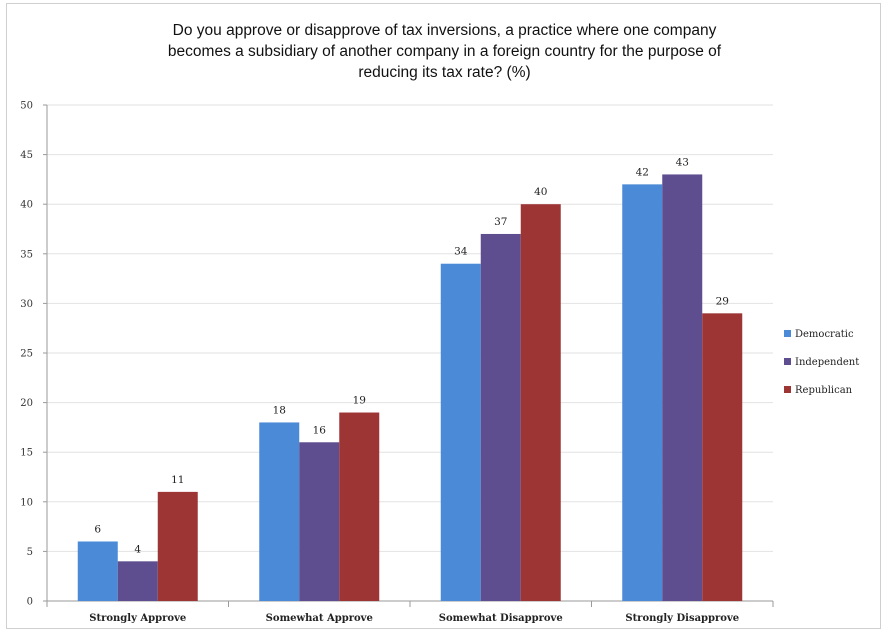 The width and height of the screenshot is (889, 634). Describe the element at coordinates (320, 430) in the screenshot. I see `data-label: 16` at that location.